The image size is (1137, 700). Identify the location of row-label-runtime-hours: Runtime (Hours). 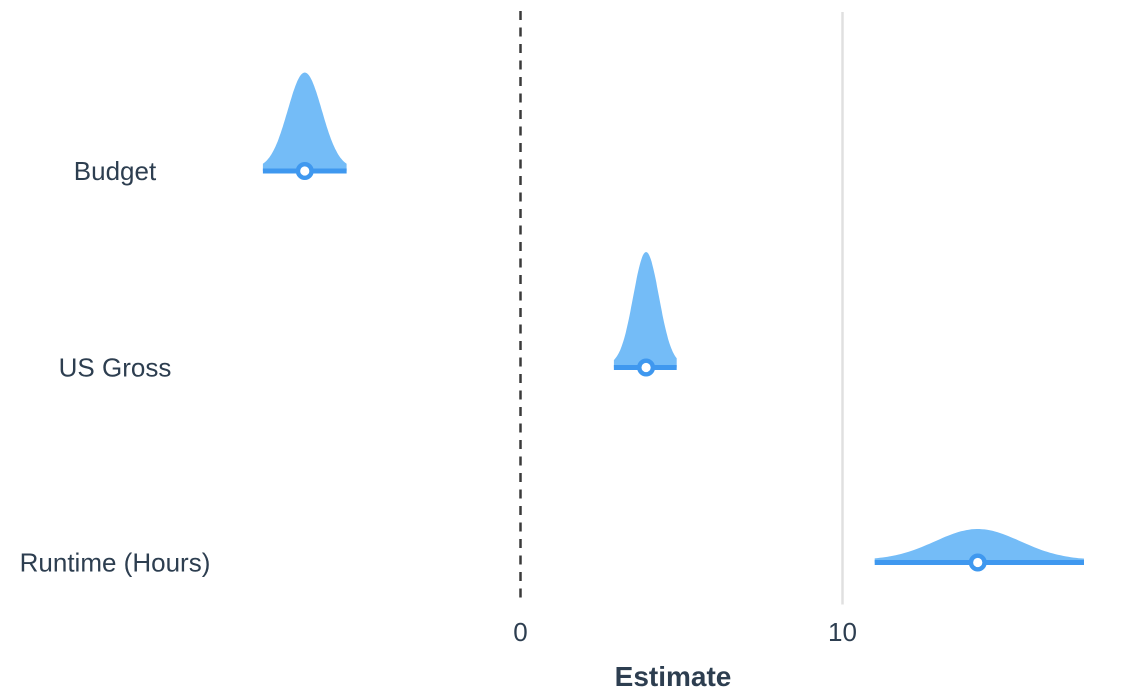
(115, 563).